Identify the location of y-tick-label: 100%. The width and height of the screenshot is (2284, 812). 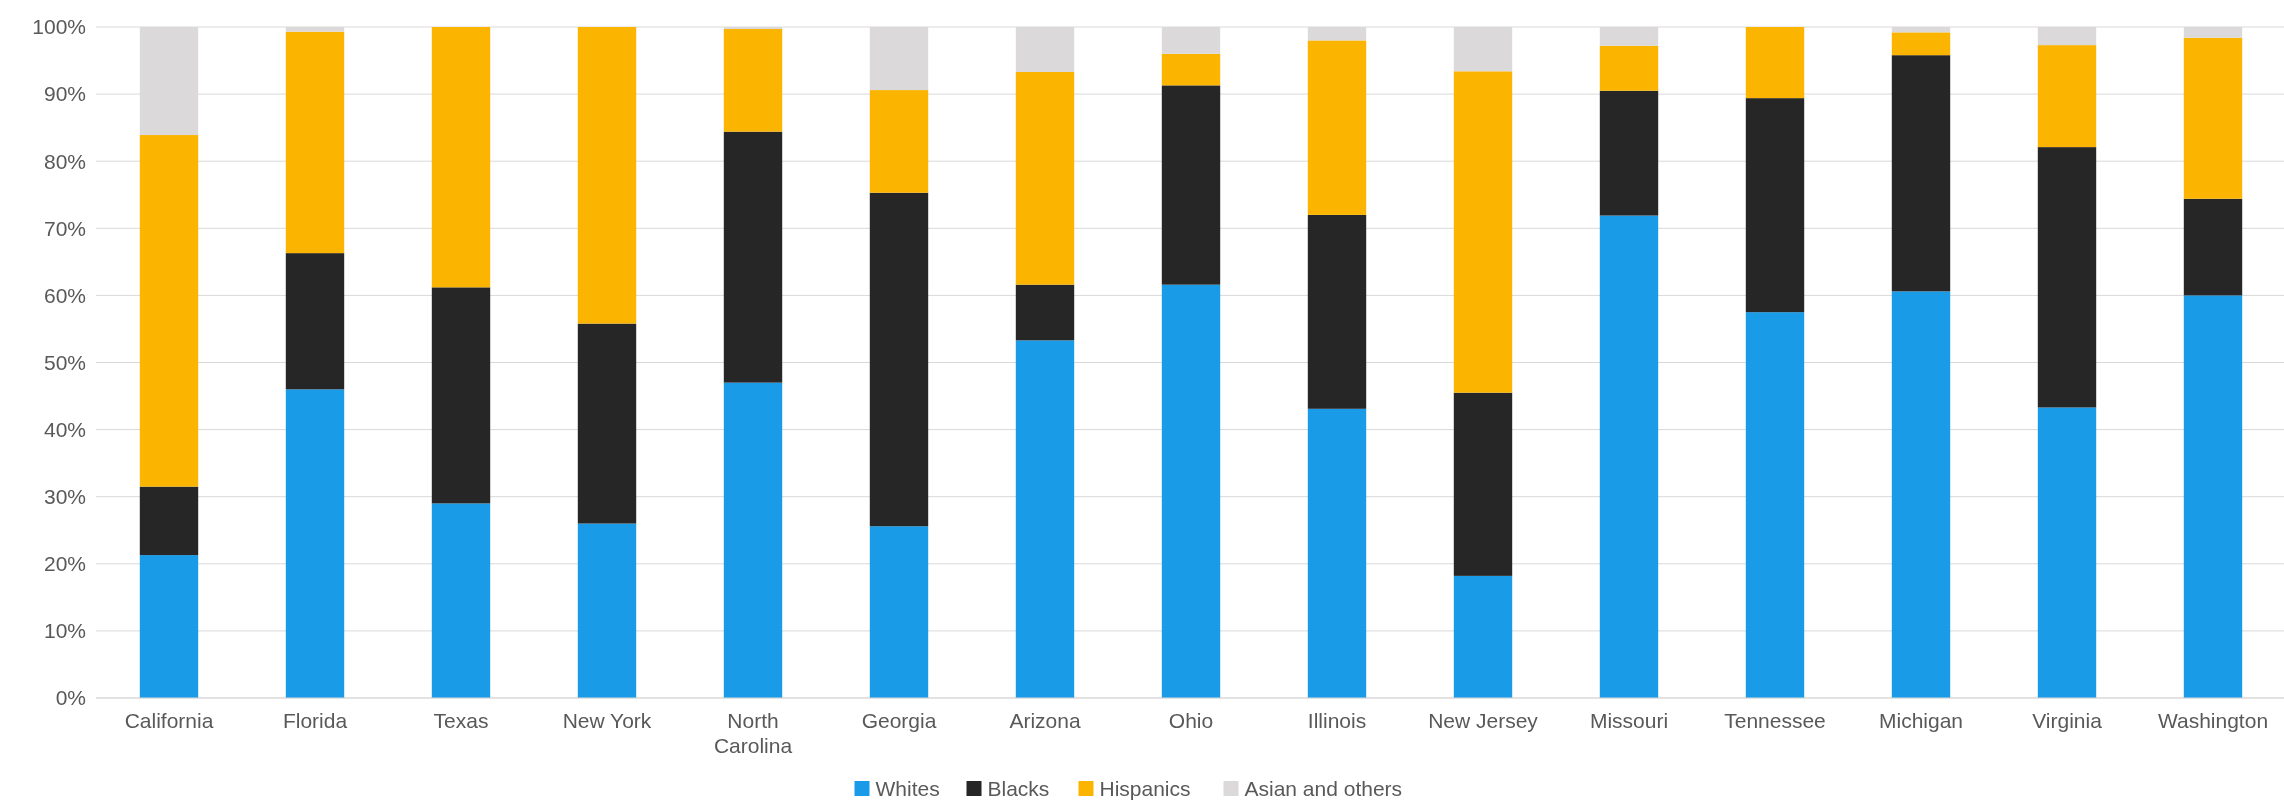
(59, 27).